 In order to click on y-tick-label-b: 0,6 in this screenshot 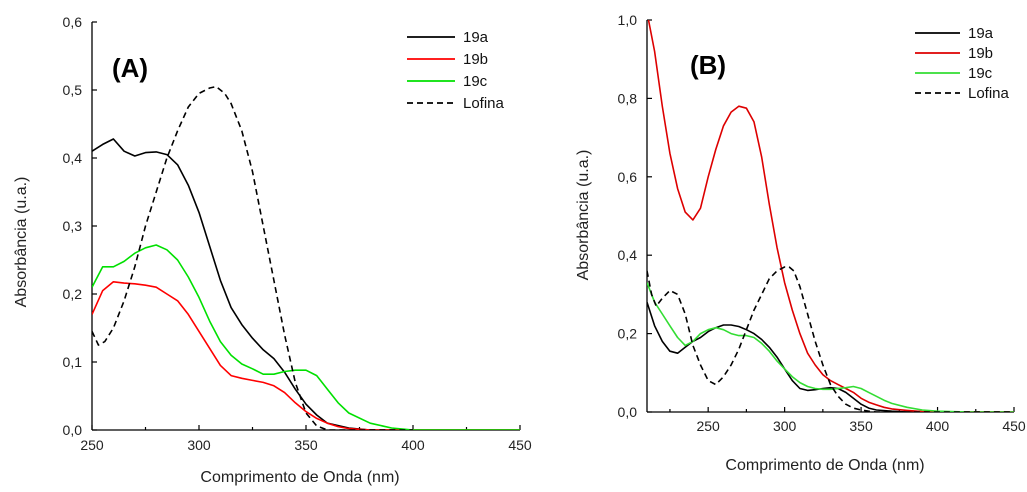, I will do `click(628, 177)`.